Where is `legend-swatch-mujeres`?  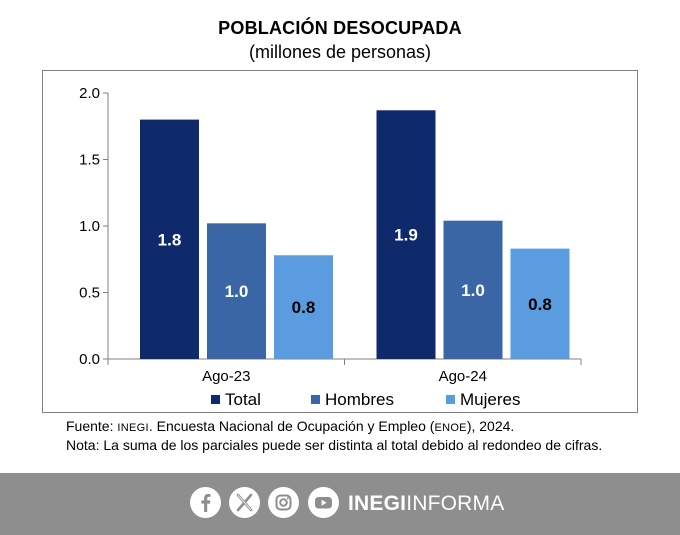 legend-swatch-mujeres is located at coordinates (450, 399).